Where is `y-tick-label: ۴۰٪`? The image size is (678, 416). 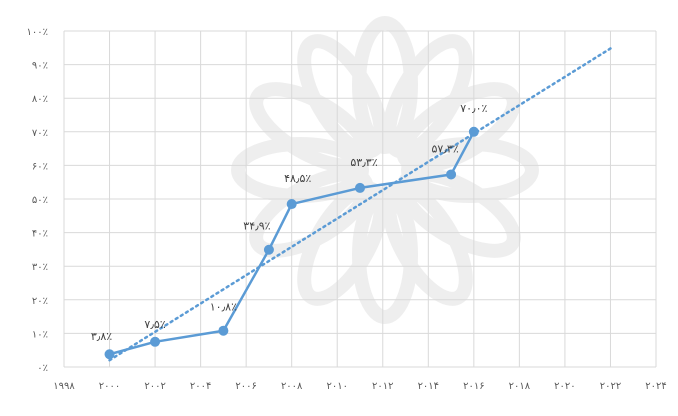 y-tick-label: ۴۰٪ is located at coordinates (40, 234).